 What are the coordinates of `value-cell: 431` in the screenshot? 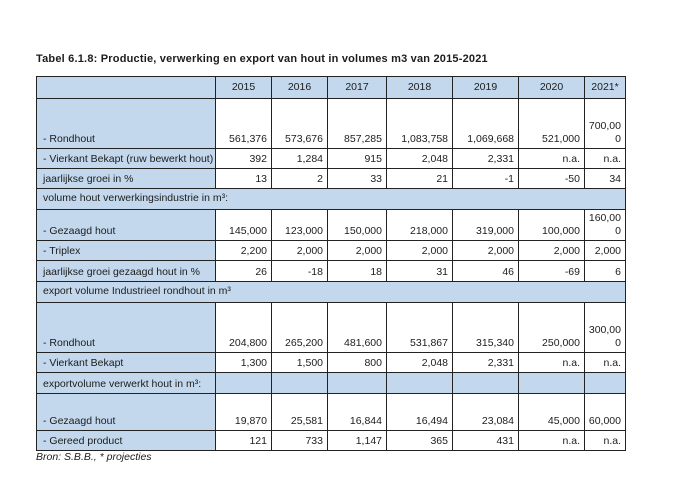 It's located at (485, 440).